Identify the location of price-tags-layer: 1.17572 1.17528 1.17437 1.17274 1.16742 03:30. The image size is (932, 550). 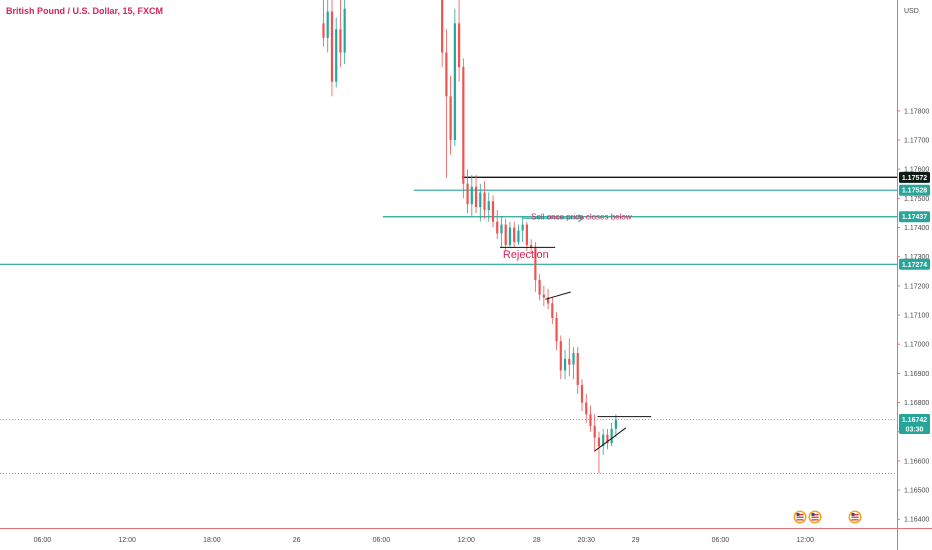
(914, 302).